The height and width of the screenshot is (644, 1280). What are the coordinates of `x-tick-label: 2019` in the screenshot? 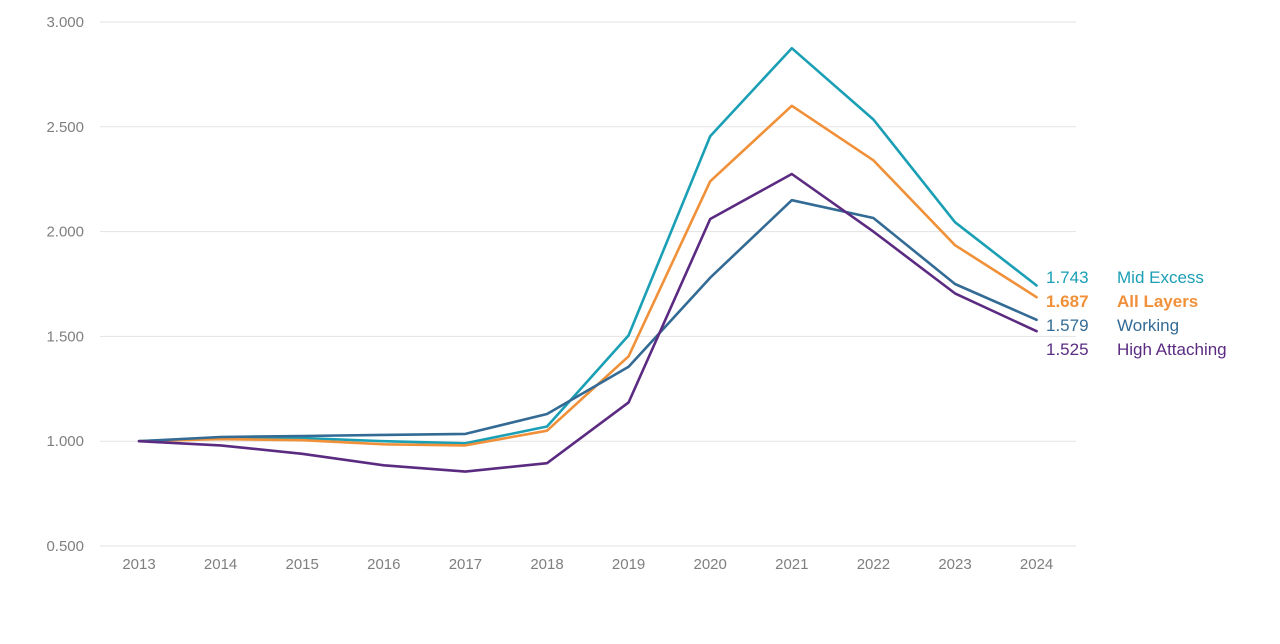 It's located at (628, 564).